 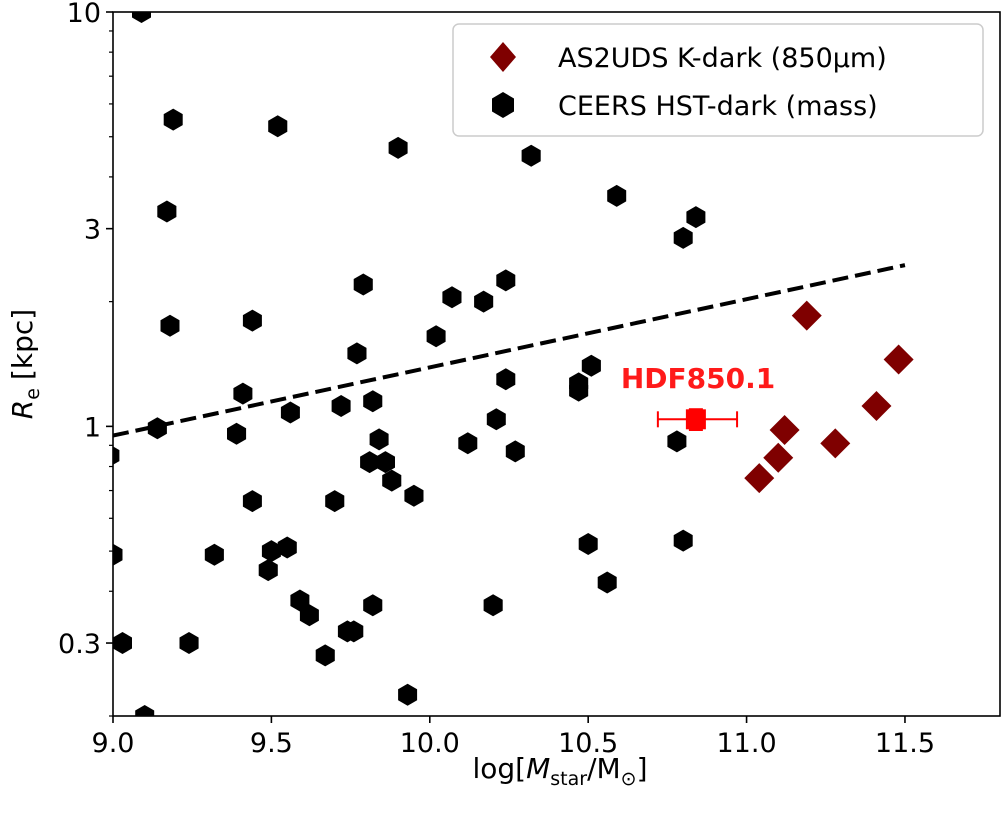 I want to click on legend-diamond-marker, so click(x=503, y=57).